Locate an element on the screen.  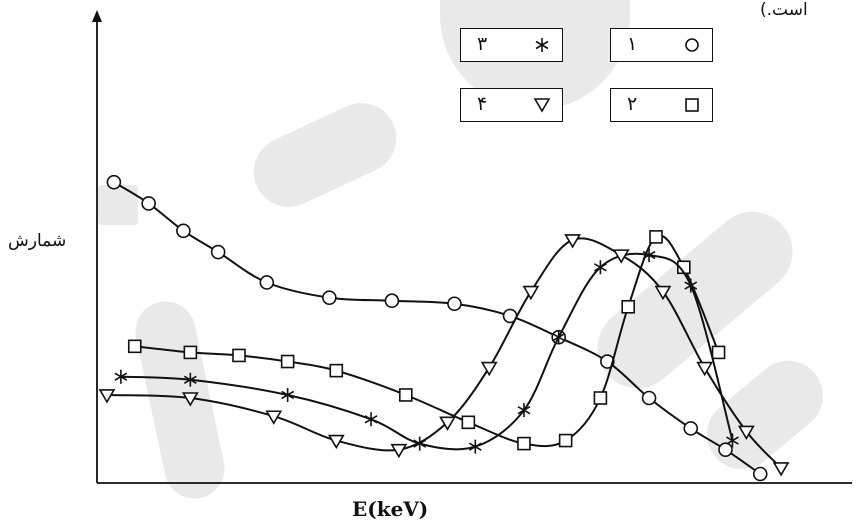
legend-item-2: ۲ is located at coordinates (661, 105).